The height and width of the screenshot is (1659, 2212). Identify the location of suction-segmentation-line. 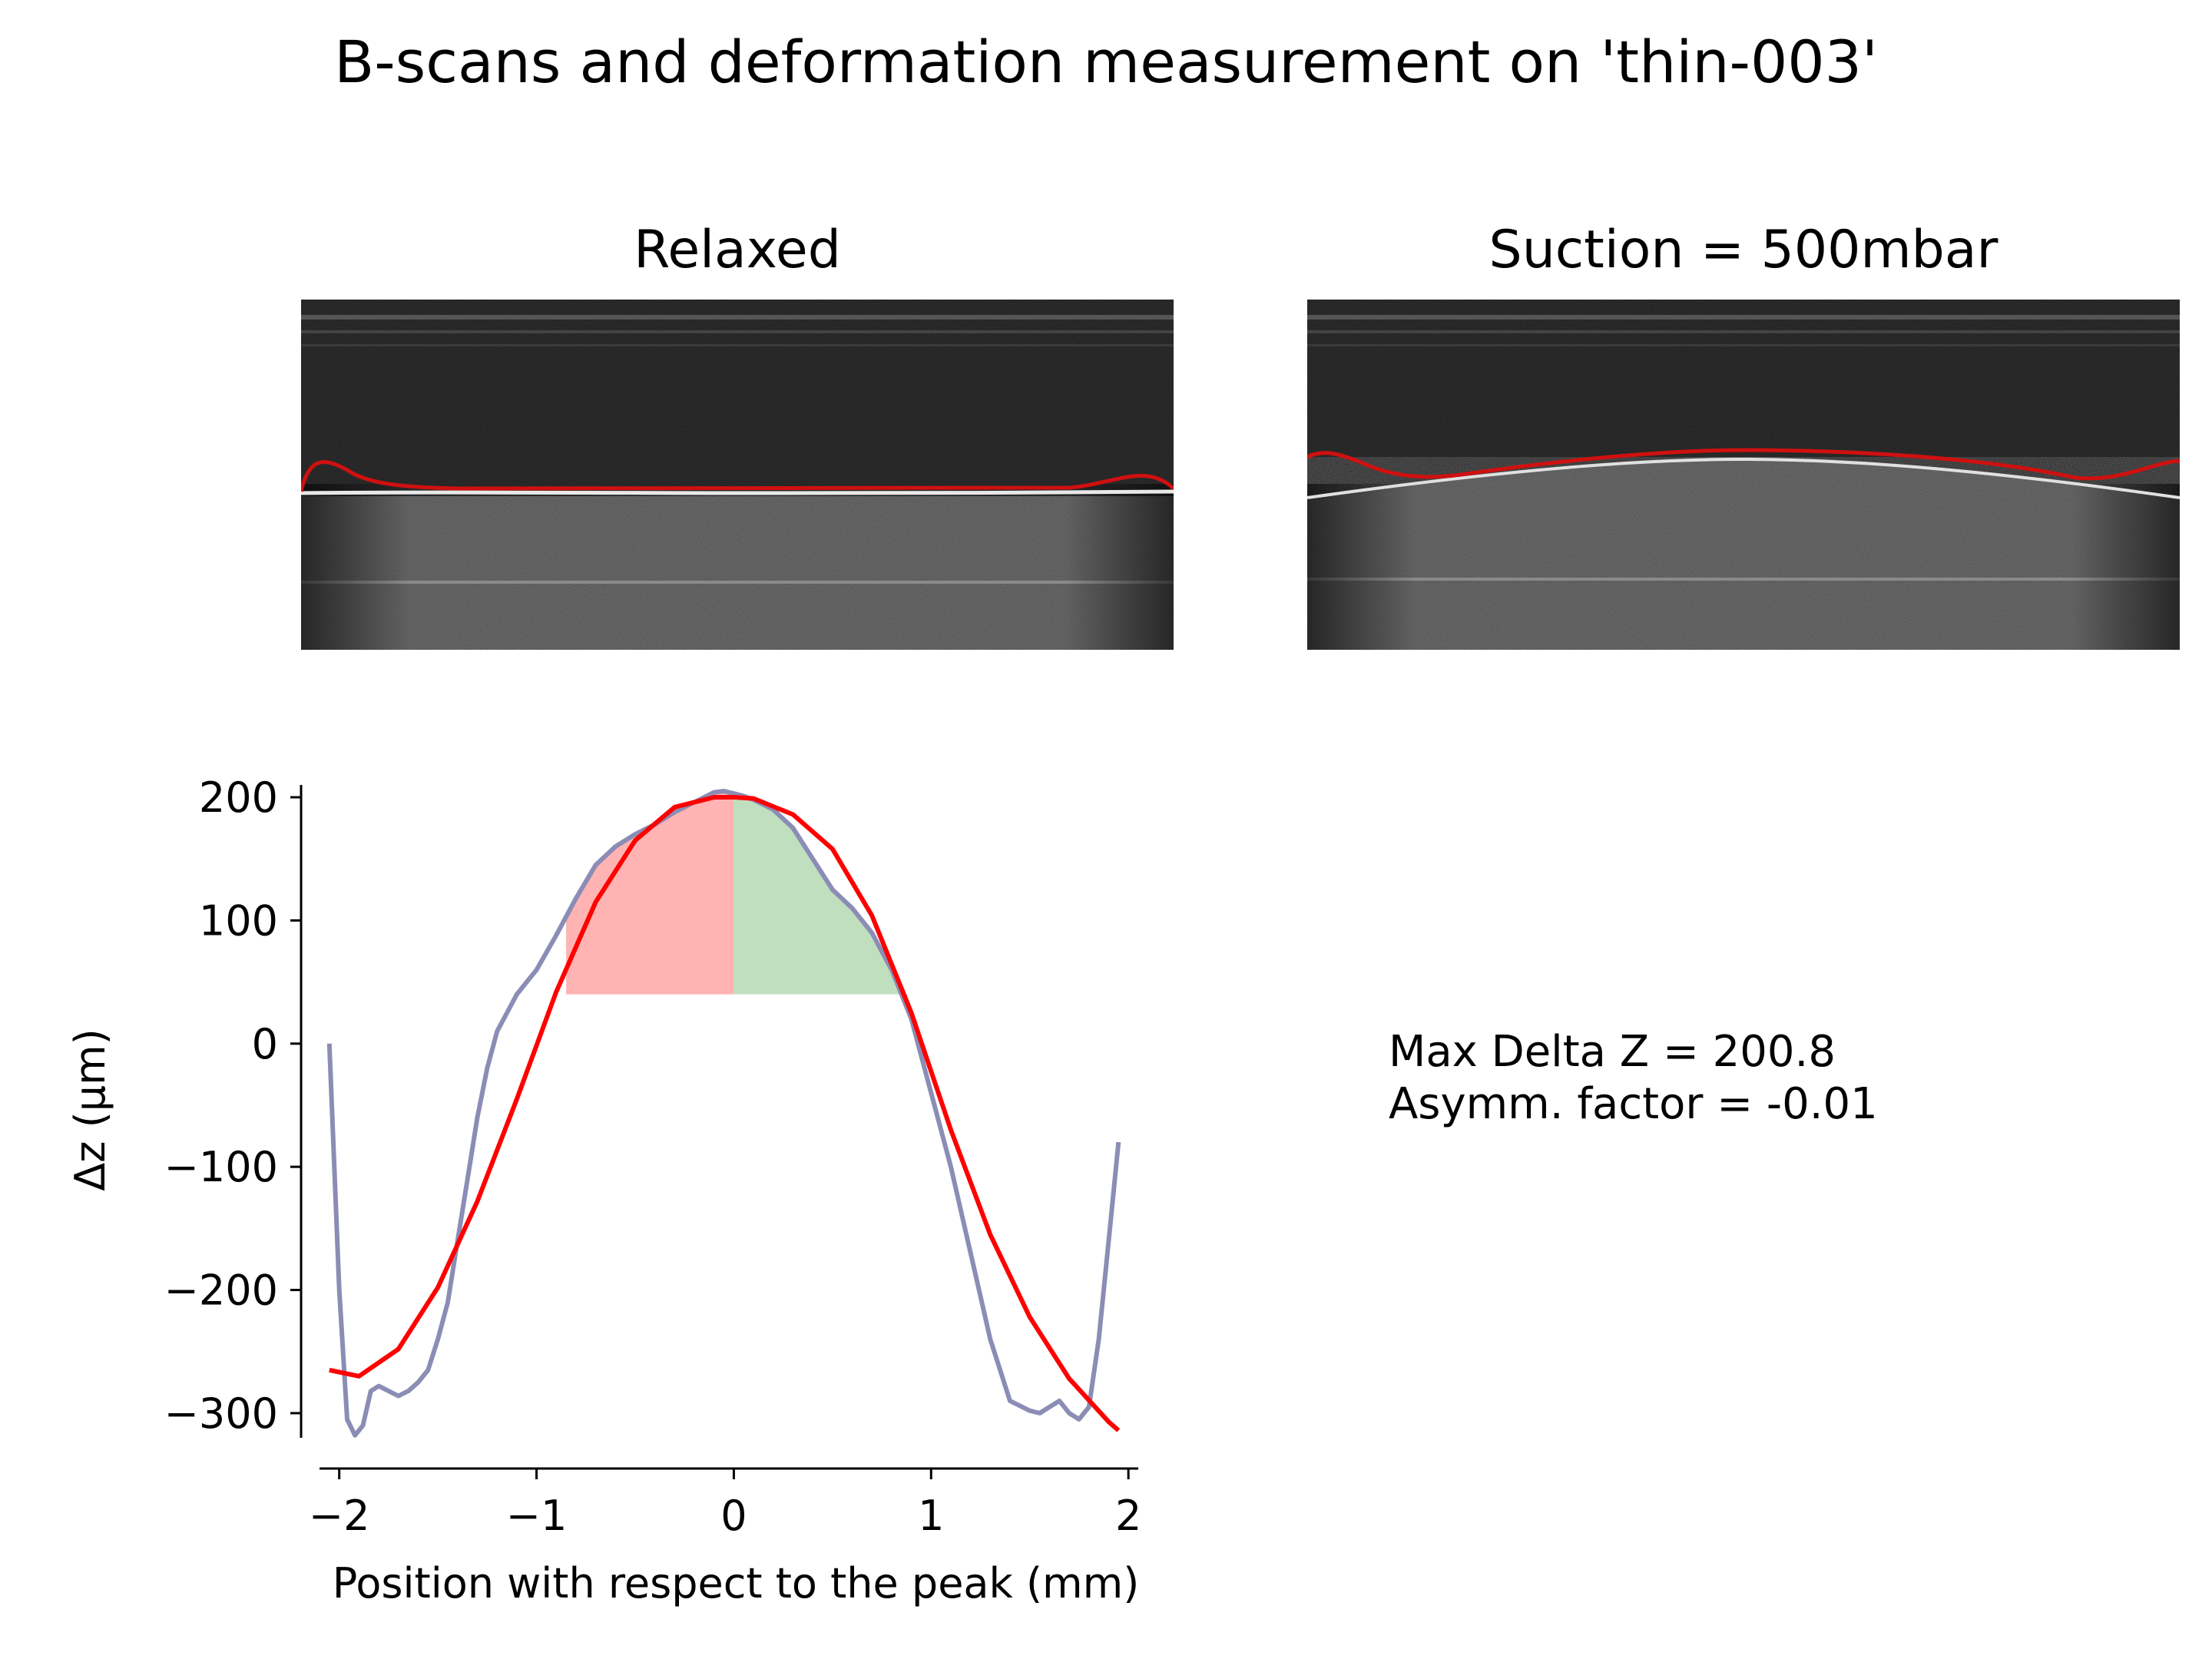
(1743, 464).